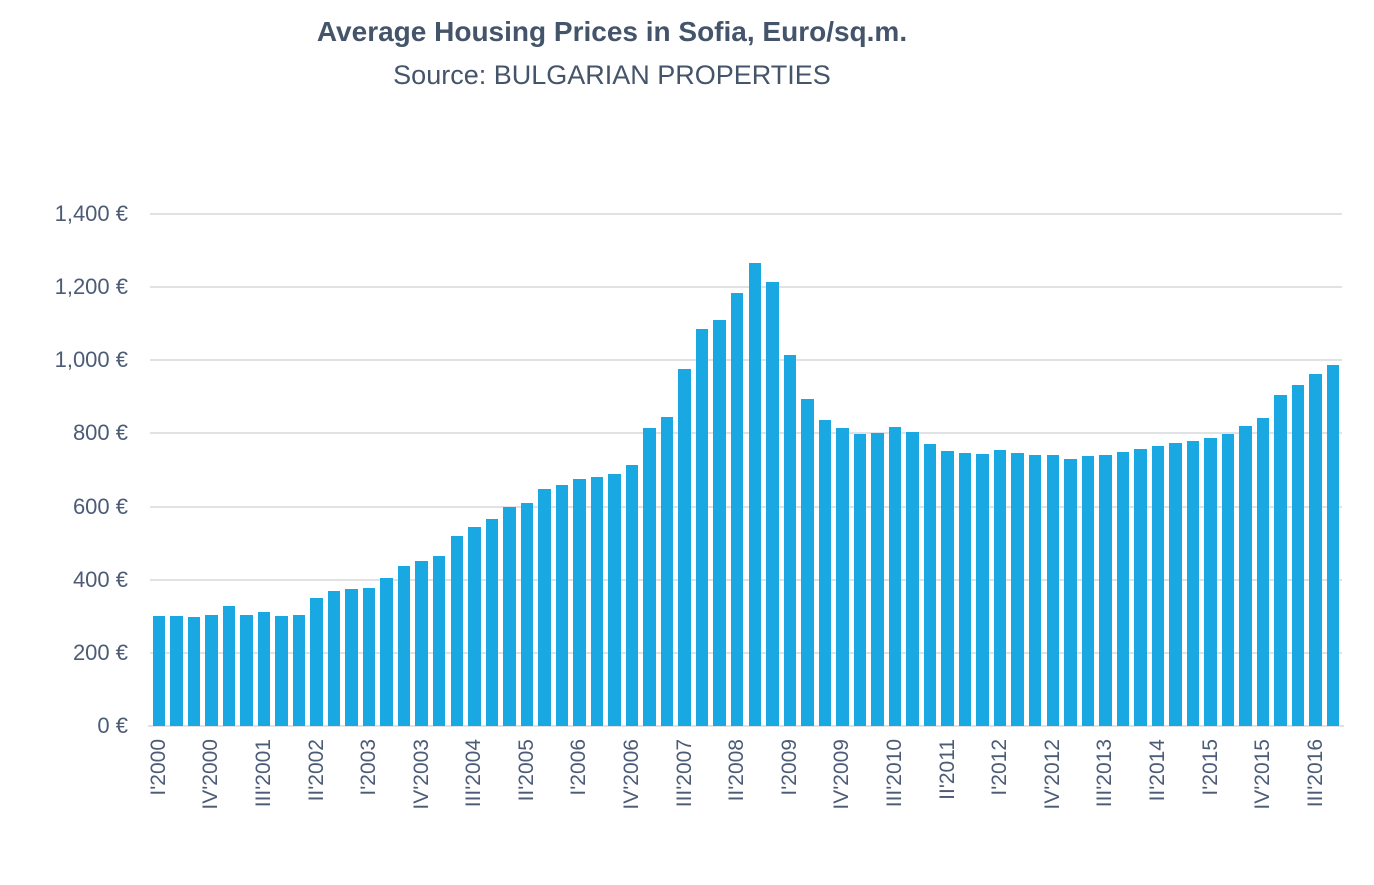 This screenshot has width=1374, height=885. Describe the element at coordinates (894, 773) in the screenshot. I see `x-tick-label: III'2010` at that location.